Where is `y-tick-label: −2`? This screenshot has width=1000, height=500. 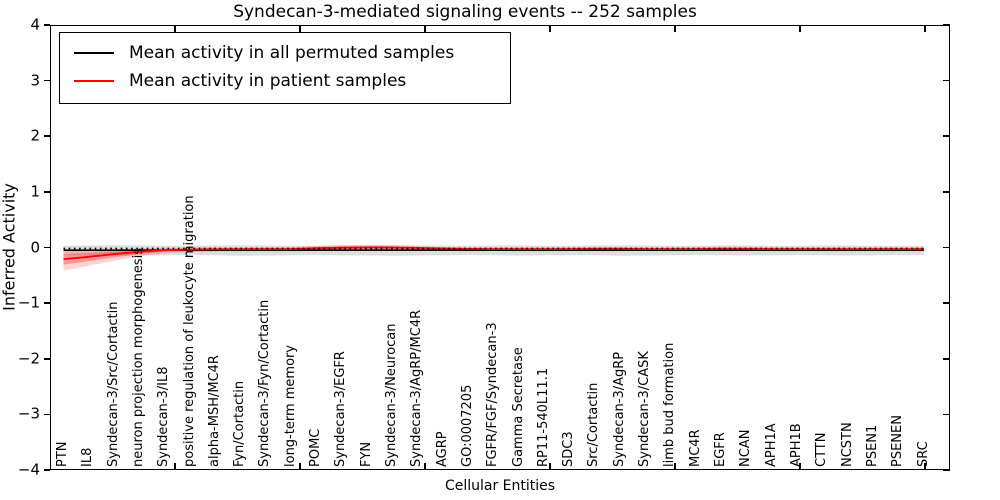
y-tick-label: −2 is located at coordinates (28, 358).